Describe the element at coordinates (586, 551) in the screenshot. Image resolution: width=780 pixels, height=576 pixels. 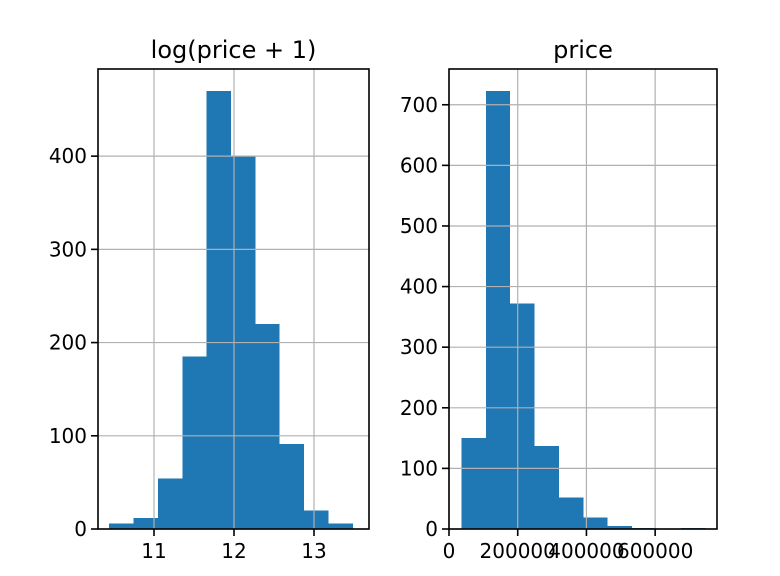
I see `x-tick-label: 400000` at that location.